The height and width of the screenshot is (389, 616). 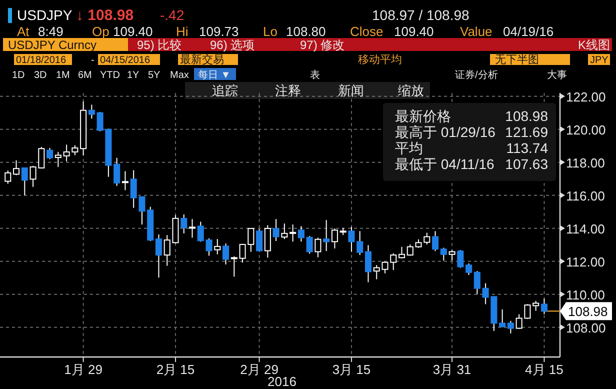 What do you see at coordinates (423, 116) in the screenshot?
I see `annotation: 最新价格` at bounding box center [423, 116].